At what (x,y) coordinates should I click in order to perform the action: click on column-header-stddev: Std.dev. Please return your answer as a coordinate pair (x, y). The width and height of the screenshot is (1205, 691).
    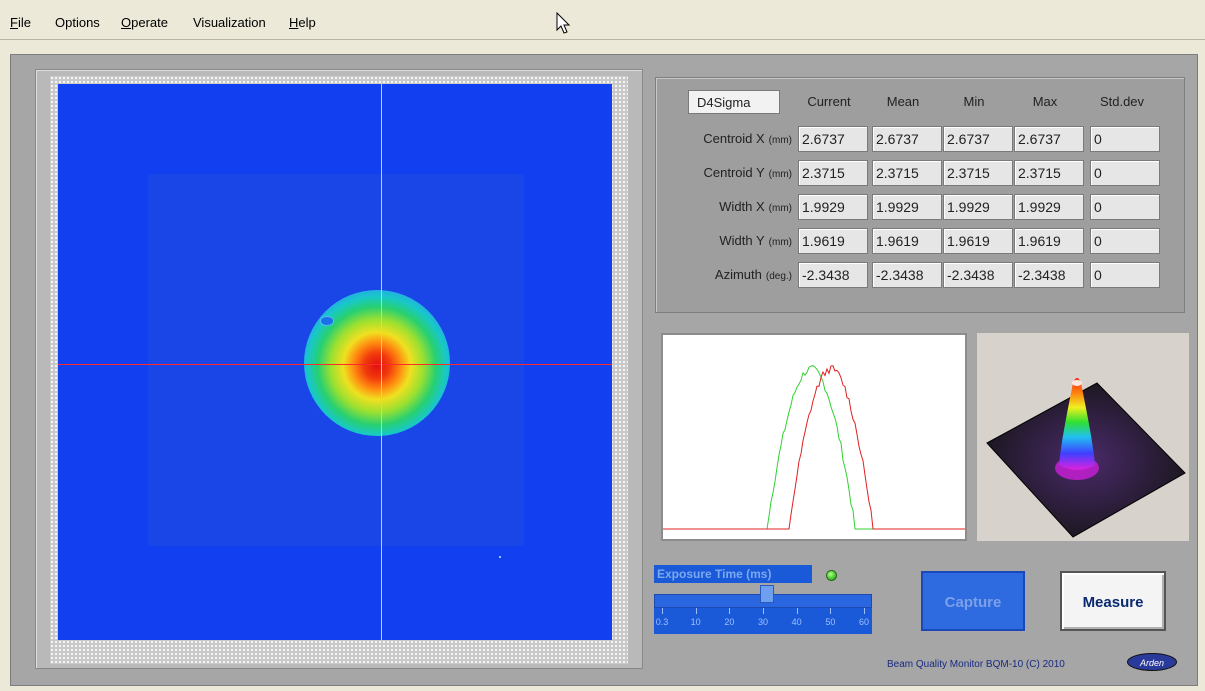
    Looking at the image, I should click on (1122, 101).